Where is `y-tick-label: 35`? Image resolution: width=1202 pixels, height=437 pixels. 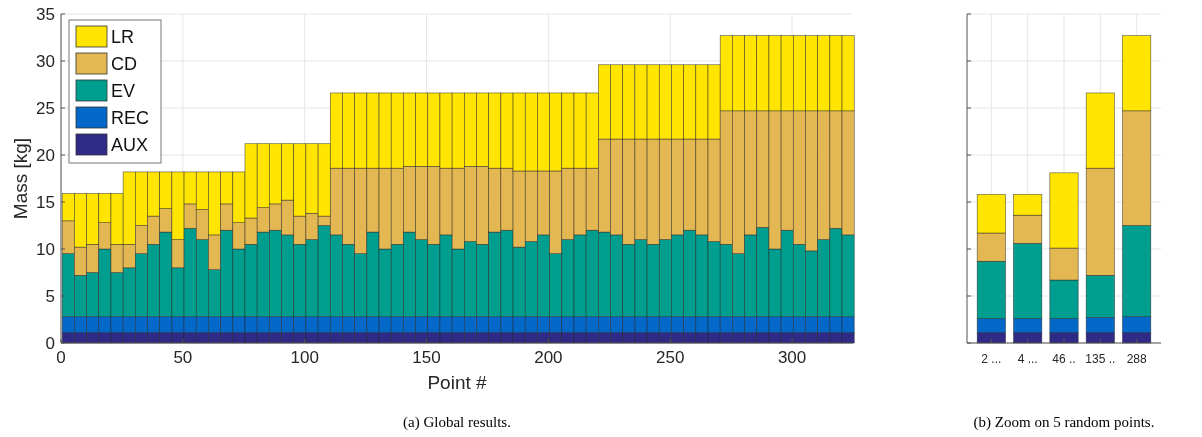
y-tick-label: 35 is located at coordinates (45, 14).